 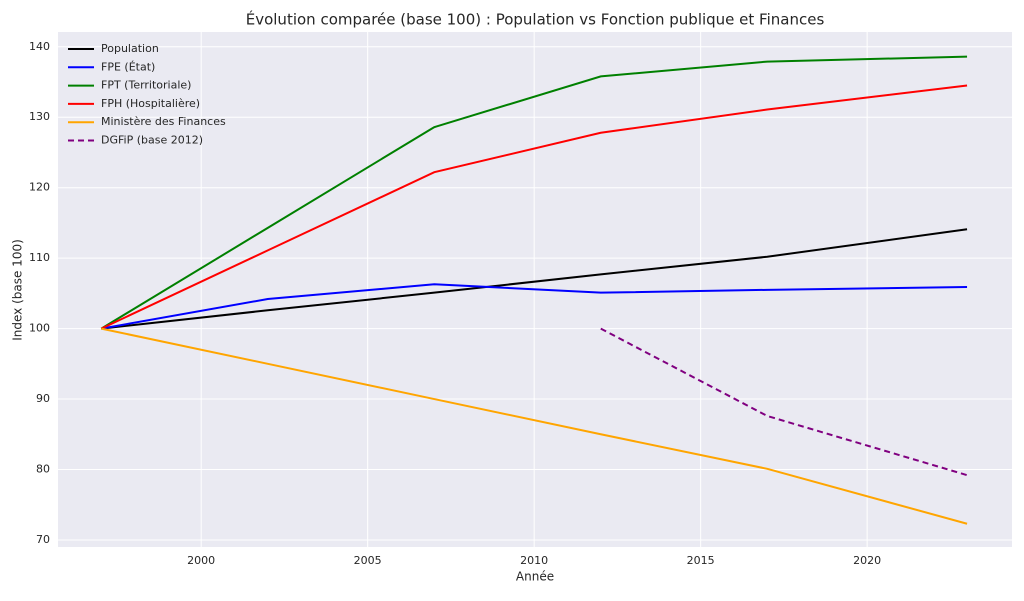 I want to click on legend-label: Population, so click(x=130, y=48).